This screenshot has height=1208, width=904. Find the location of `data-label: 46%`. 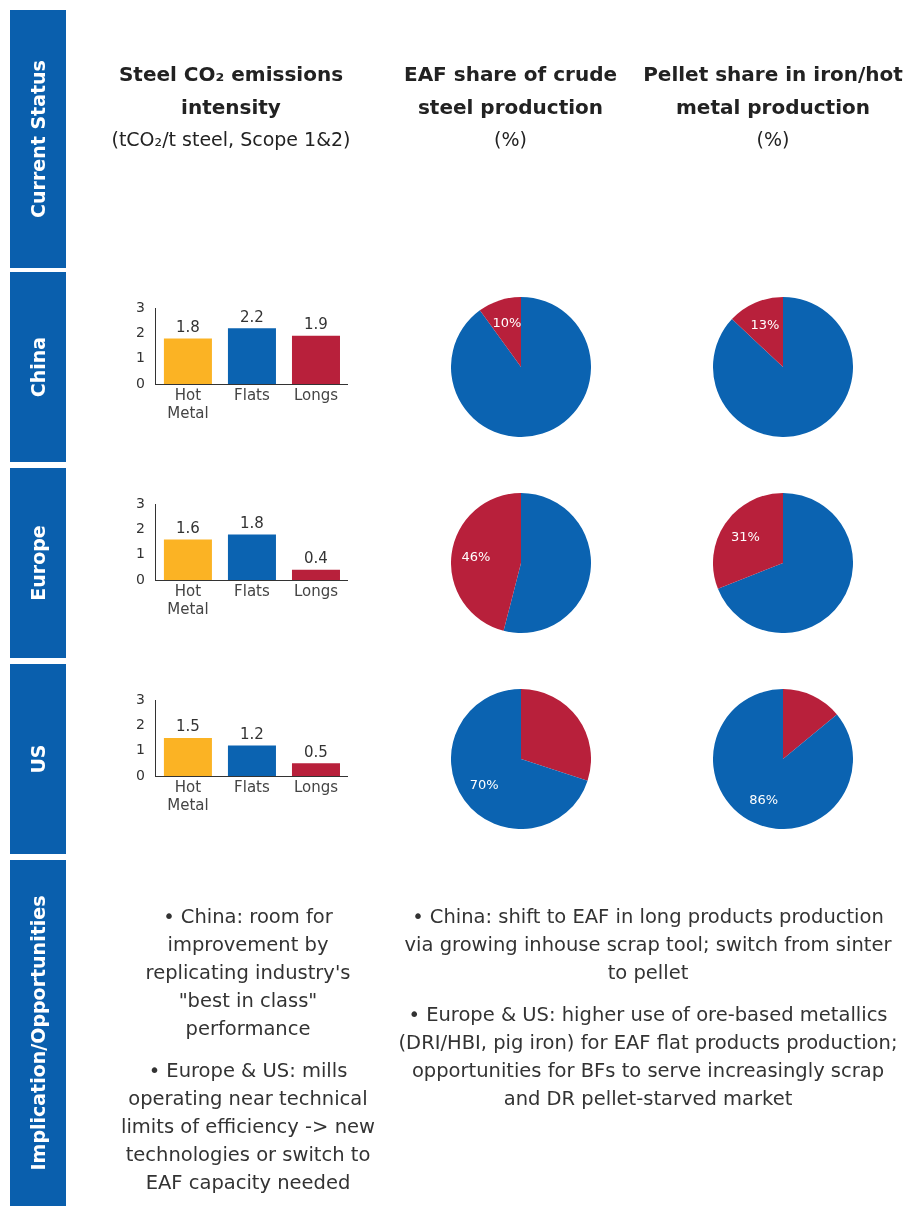

data-label: 46% is located at coordinates (475, 556).